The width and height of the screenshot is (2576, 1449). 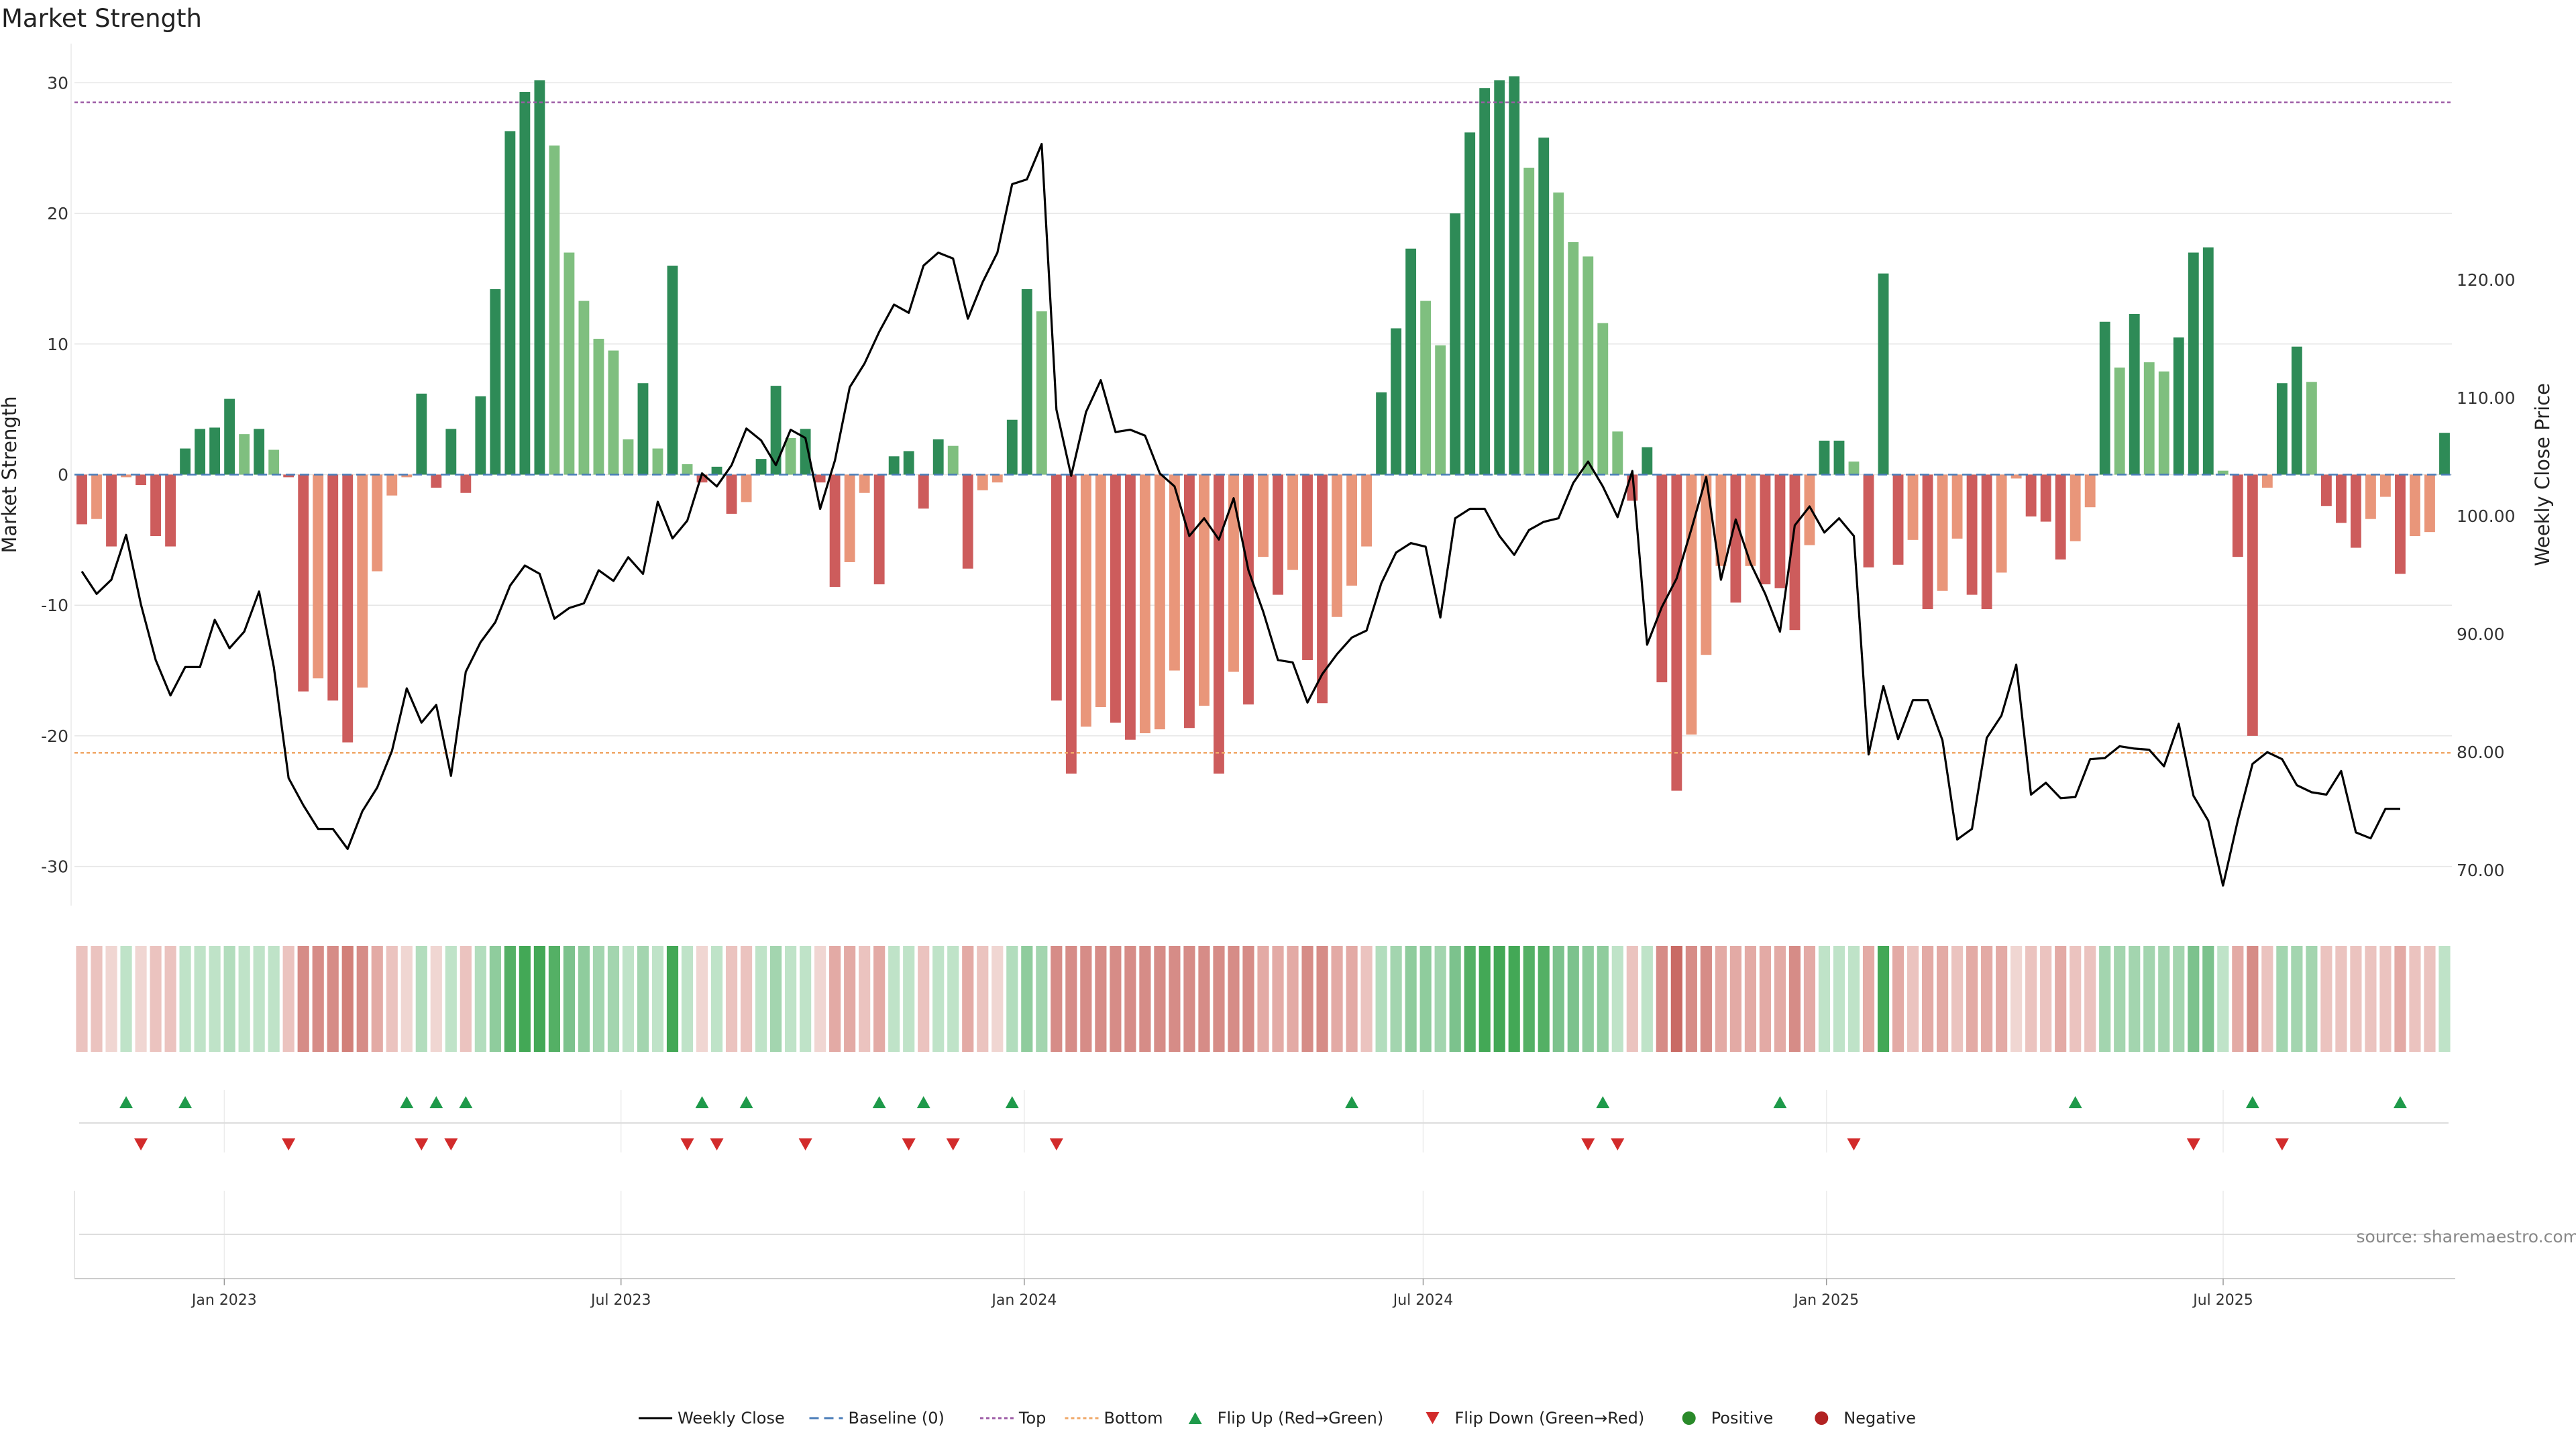 I want to click on legend-swatch-negative, so click(x=1822, y=1418).